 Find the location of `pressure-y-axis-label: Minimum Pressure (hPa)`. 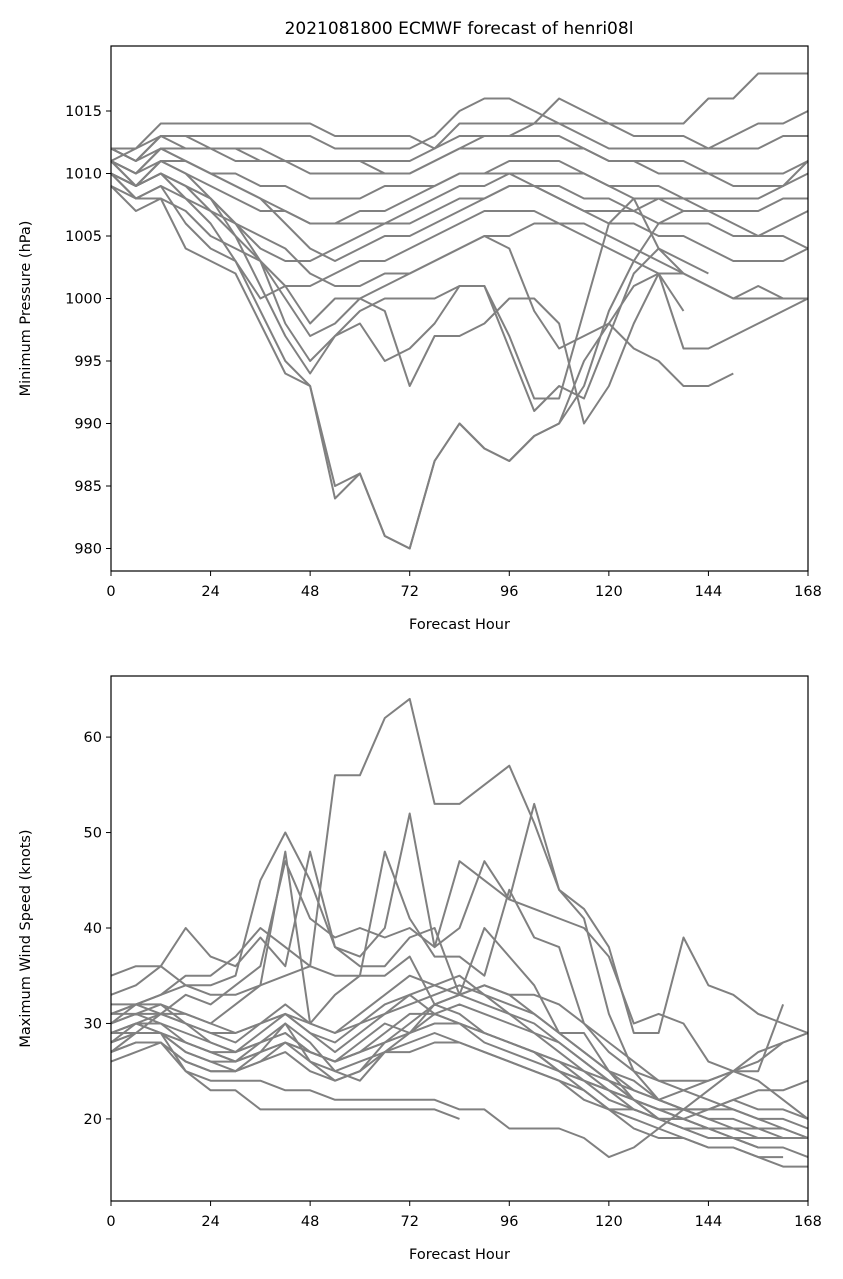

pressure-y-axis-label: Minimum Pressure (hPa) is located at coordinates (26, 309).